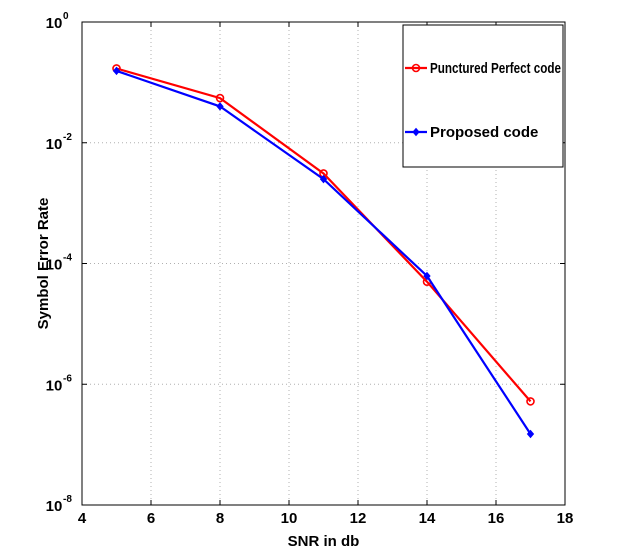  What do you see at coordinates (565, 518) in the screenshot?
I see `x-tick-label: 18` at bounding box center [565, 518].